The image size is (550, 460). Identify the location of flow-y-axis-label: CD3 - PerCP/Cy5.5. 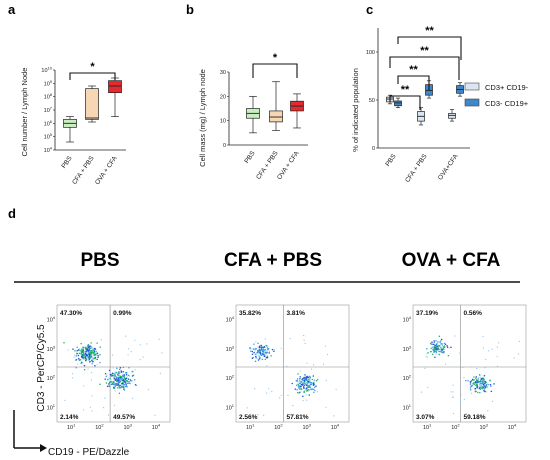
(41, 368).